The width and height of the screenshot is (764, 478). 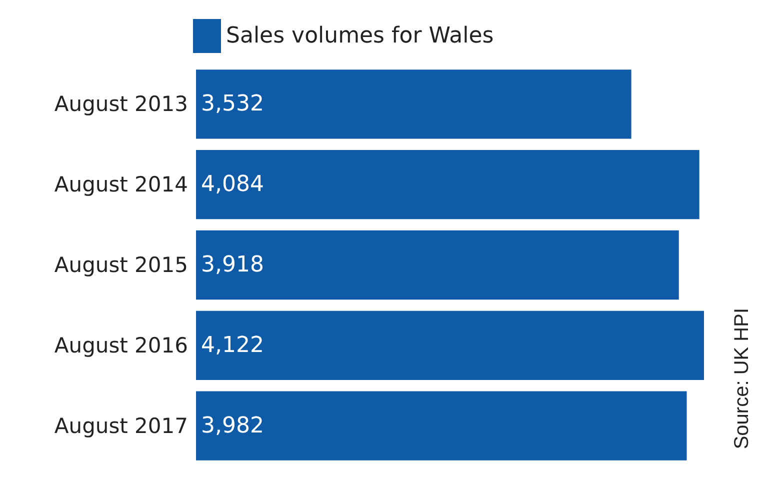 What do you see at coordinates (232, 265) in the screenshot?
I see `data-label: 3,918` at bounding box center [232, 265].